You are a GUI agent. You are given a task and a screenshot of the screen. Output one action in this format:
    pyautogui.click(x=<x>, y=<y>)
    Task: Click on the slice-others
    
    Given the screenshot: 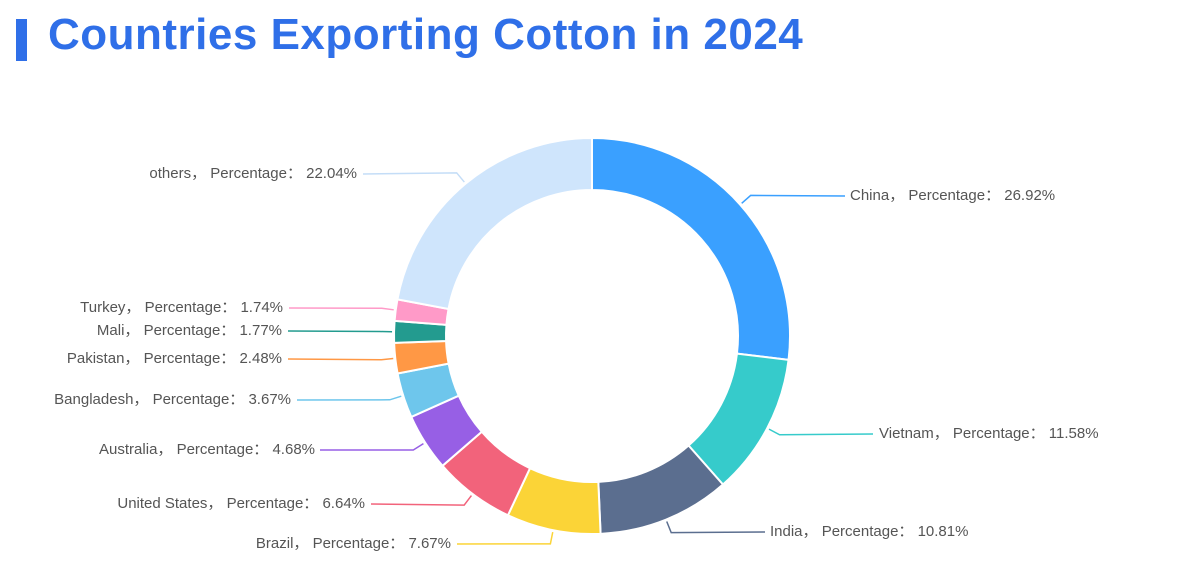 What is the action you would take?
    pyautogui.click(x=494, y=223)
    